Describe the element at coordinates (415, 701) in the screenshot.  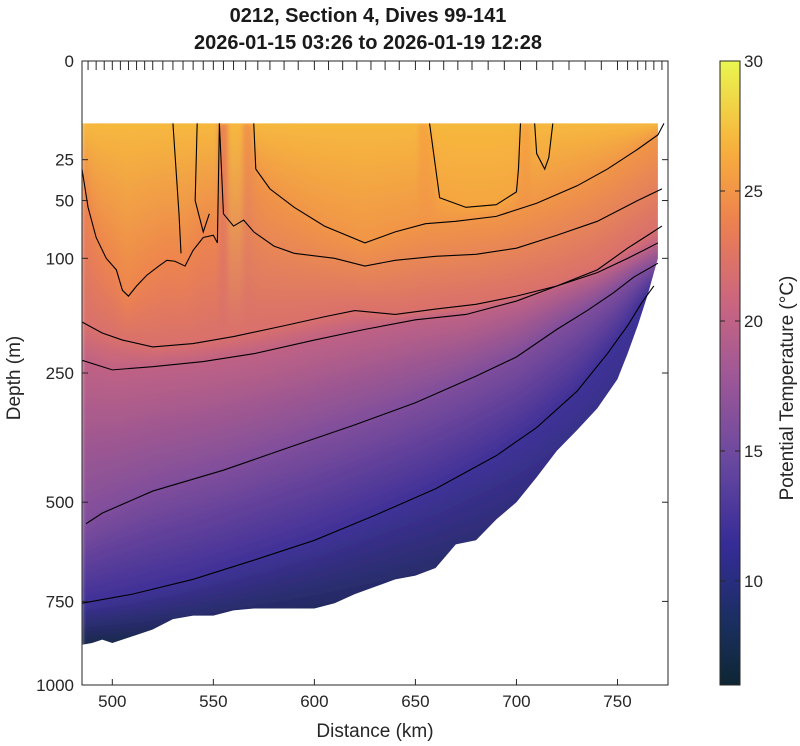
I see `x-tick-label: 650` at that location.